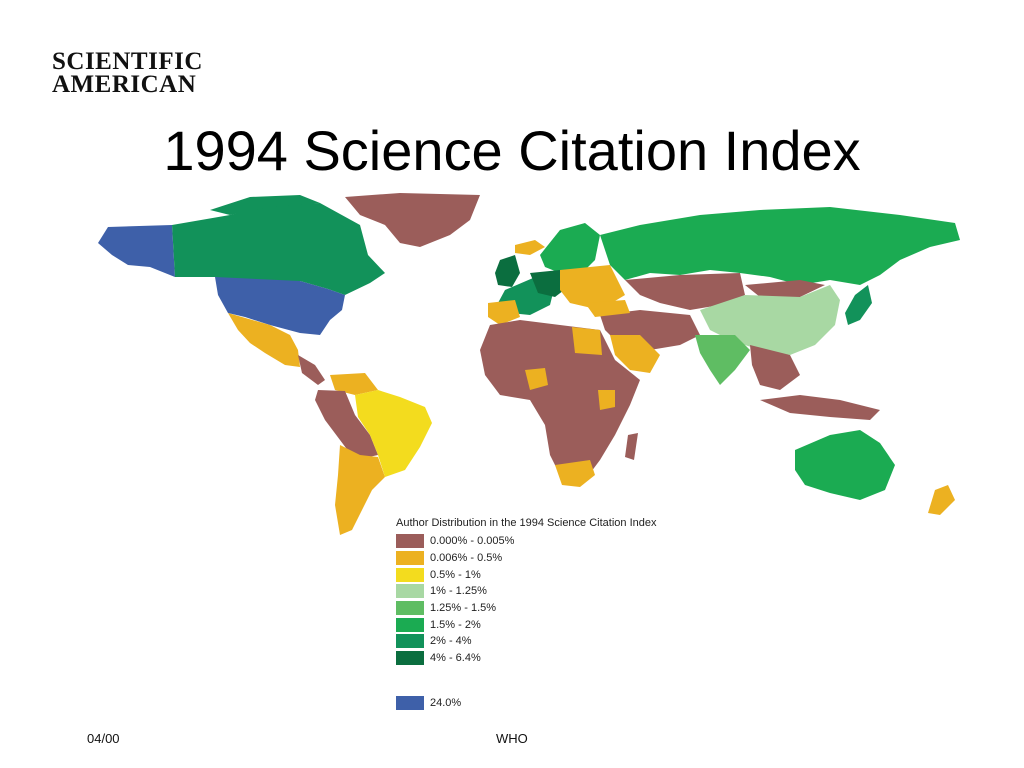 The width and height of the screenshot is (1024, 768). I want to click on footer-date: 04/00, so click(103, 738).